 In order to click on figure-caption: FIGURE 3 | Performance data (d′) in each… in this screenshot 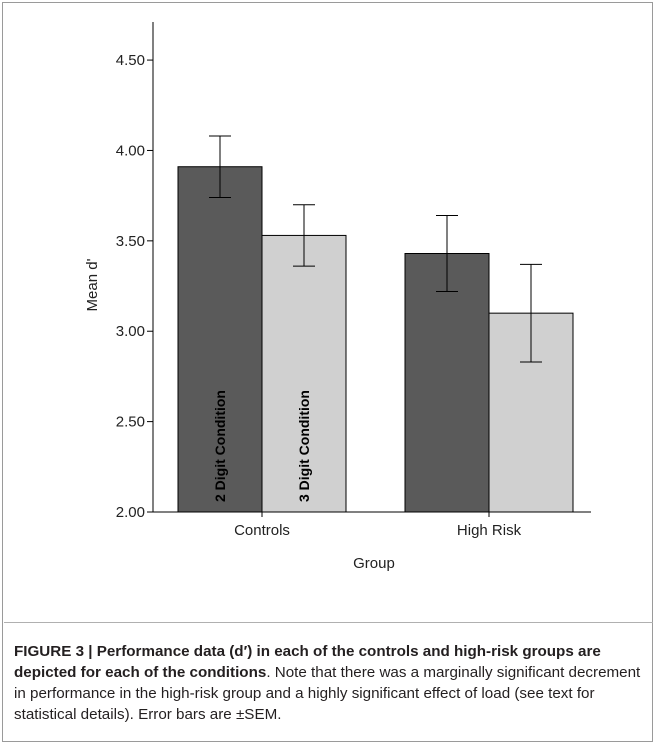, I will do `click(328, 683)`.